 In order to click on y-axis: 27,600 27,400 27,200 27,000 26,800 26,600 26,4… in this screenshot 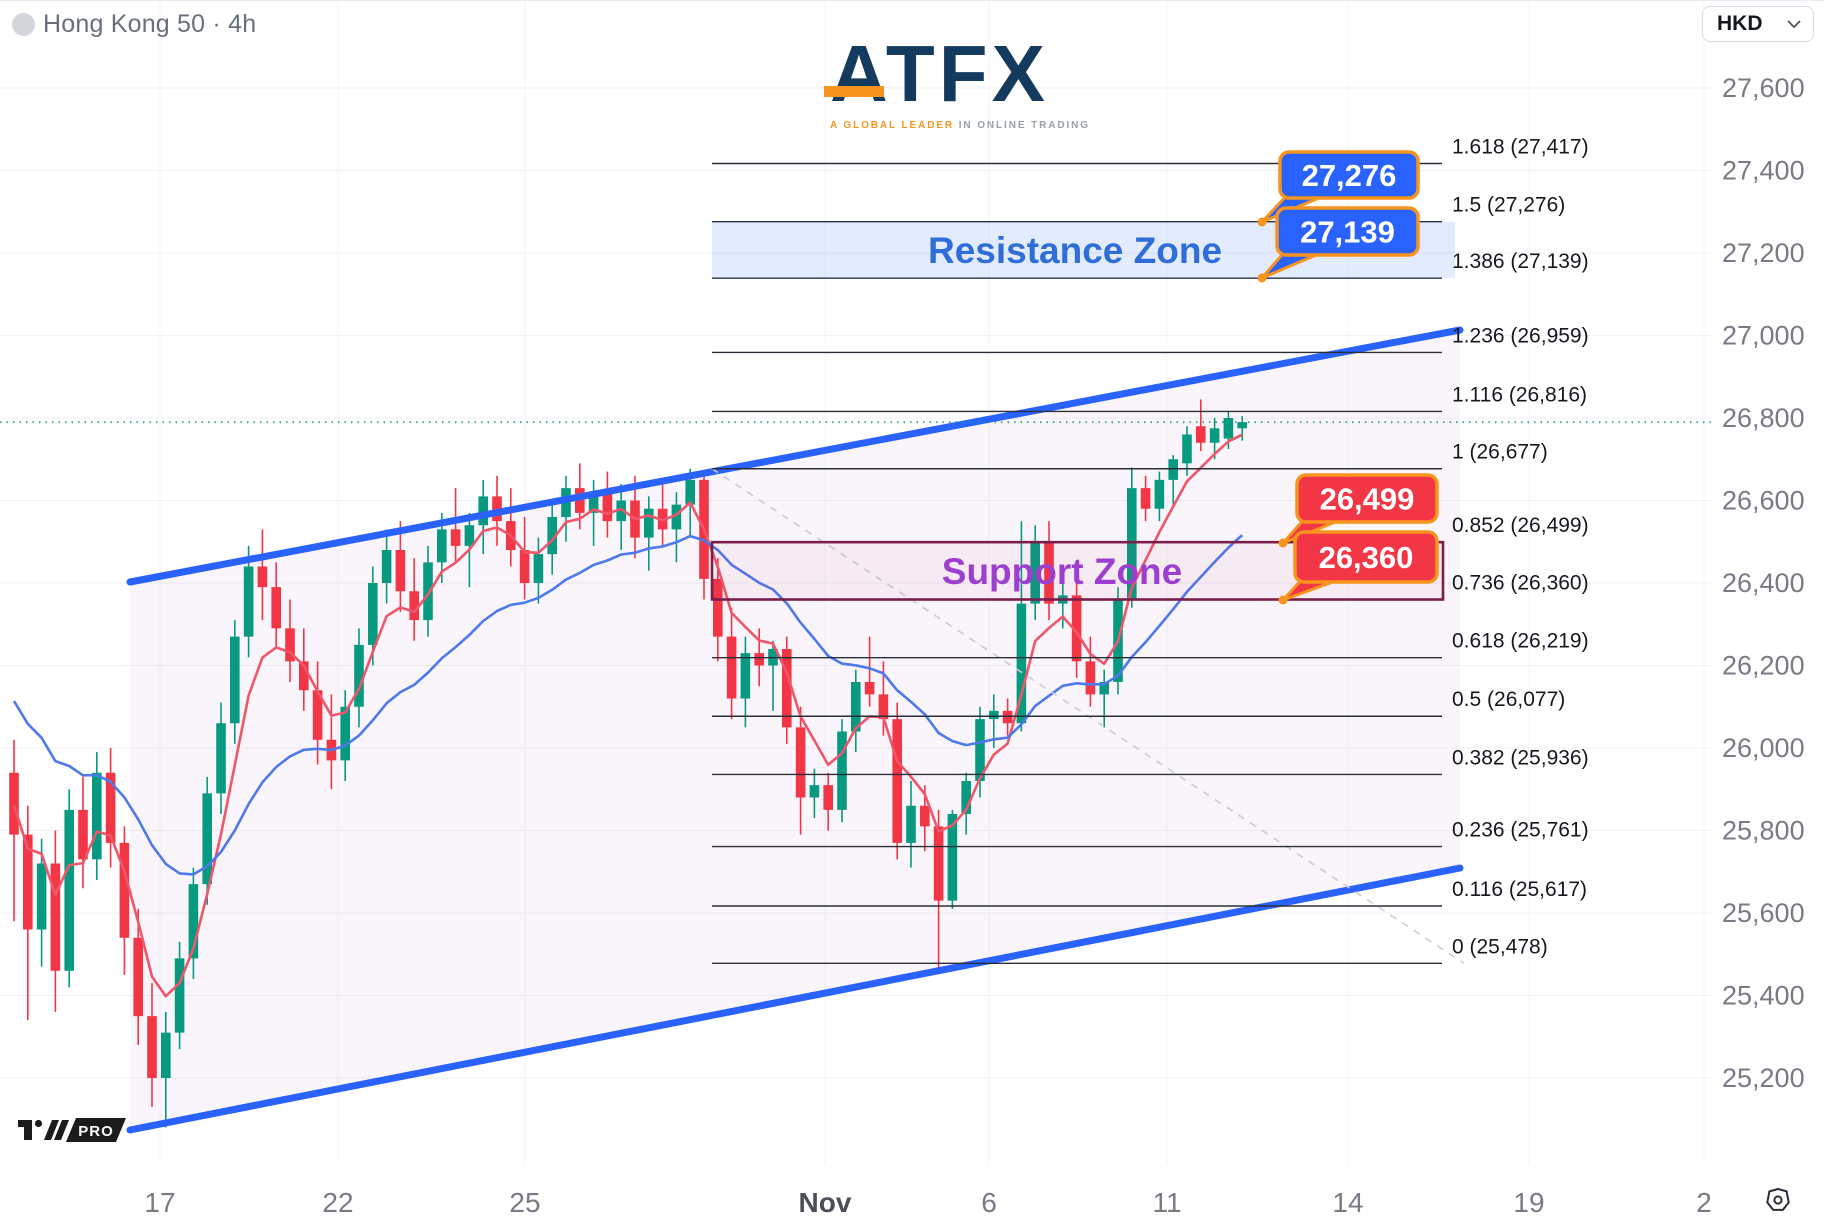, I will do `click(1763, 583)`.